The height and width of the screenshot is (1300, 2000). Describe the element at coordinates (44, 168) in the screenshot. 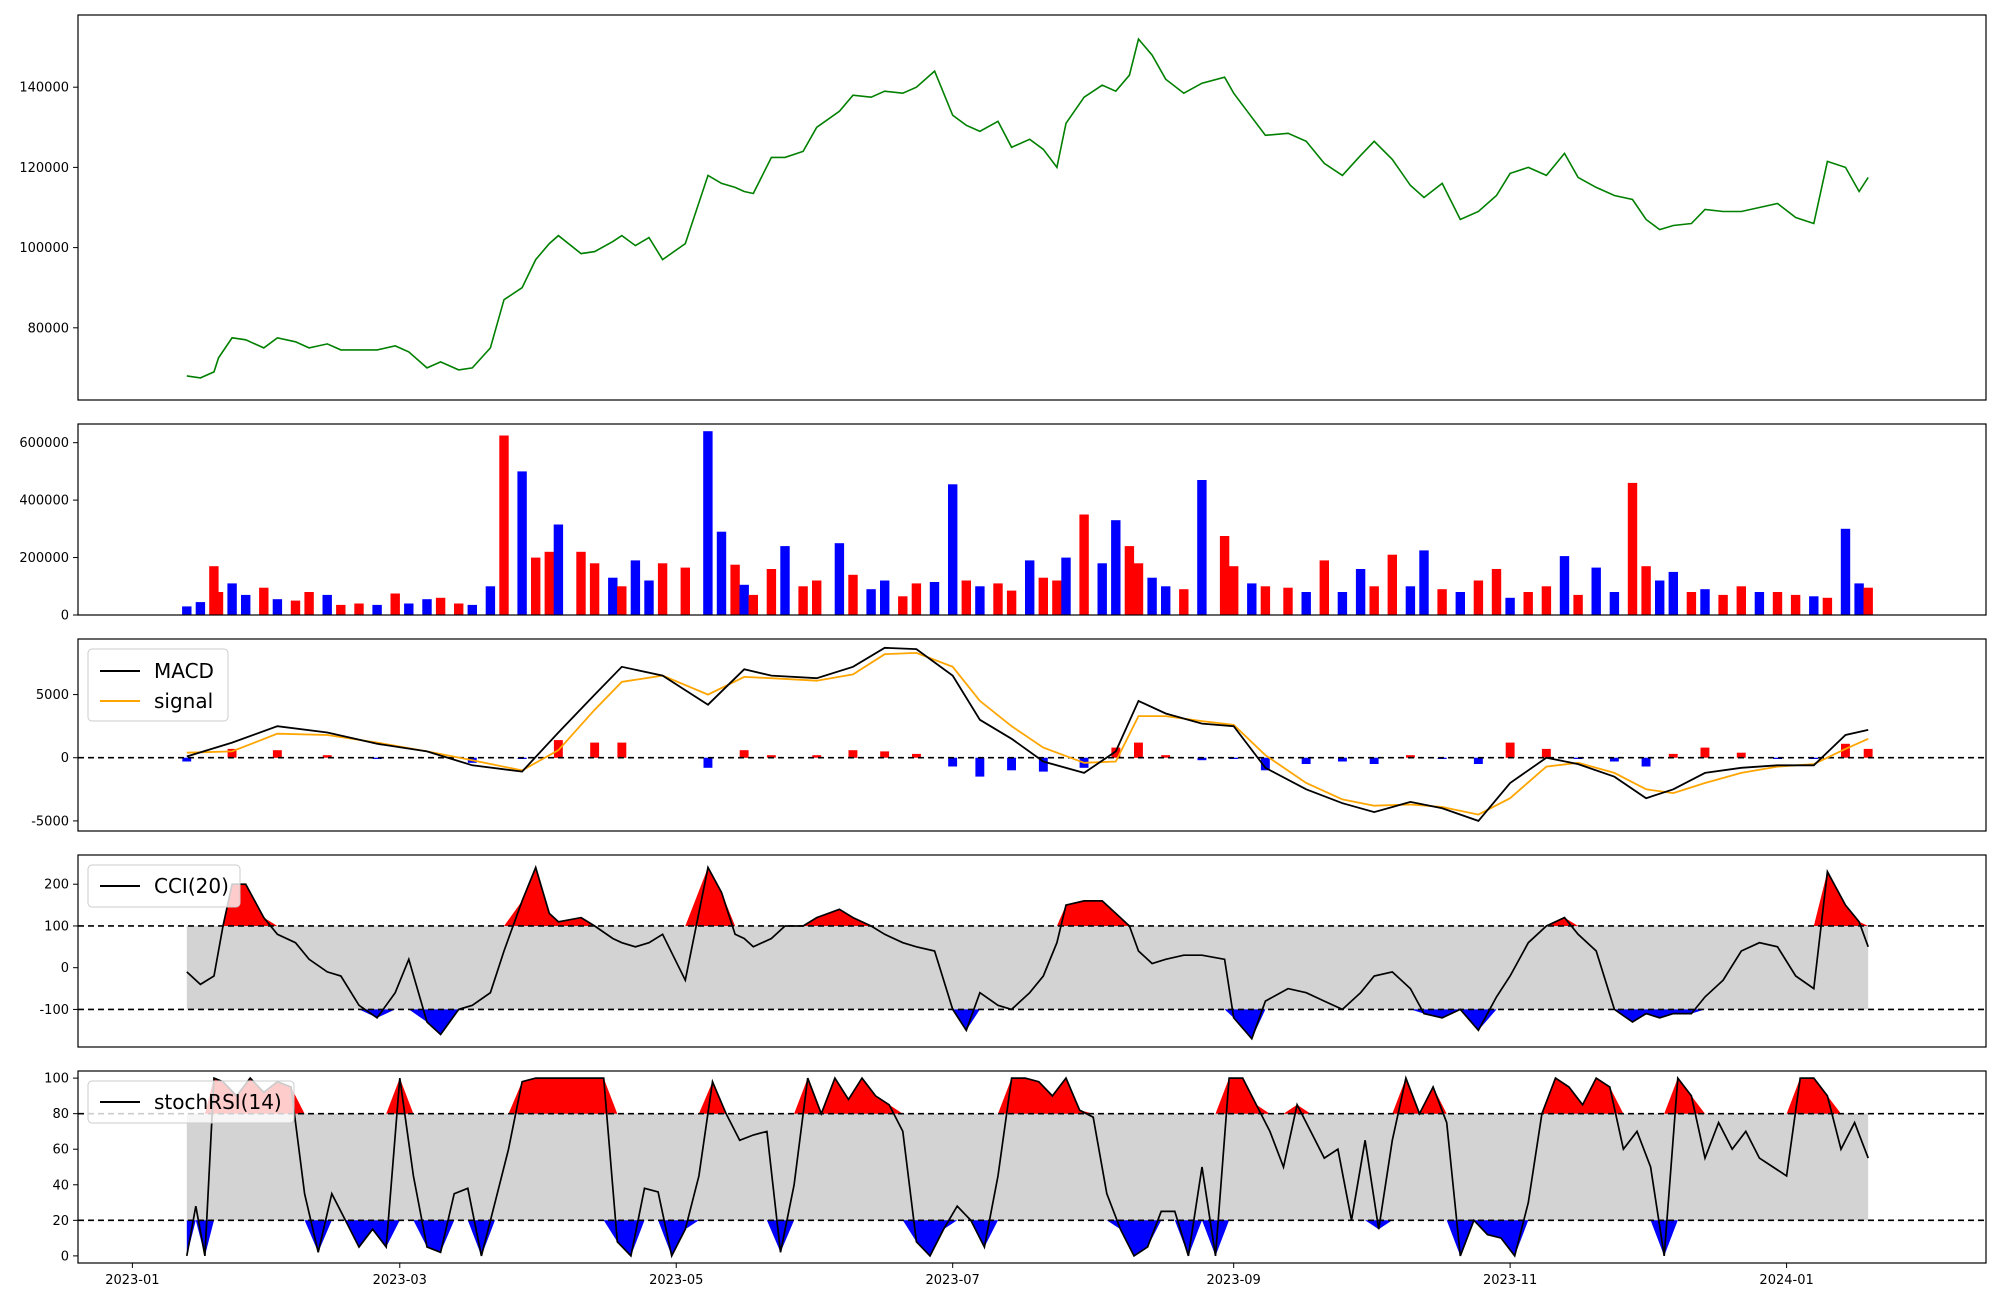

I see `y-tick-label: 120000` at that location.